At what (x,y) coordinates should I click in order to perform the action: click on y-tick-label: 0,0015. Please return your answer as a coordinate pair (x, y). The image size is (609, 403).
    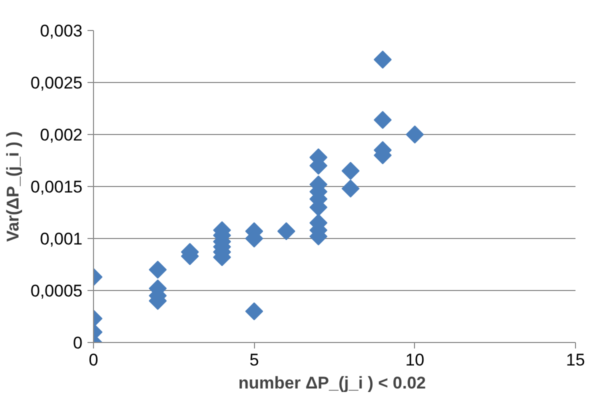
    Looking at the image, I should click on (56, 187).